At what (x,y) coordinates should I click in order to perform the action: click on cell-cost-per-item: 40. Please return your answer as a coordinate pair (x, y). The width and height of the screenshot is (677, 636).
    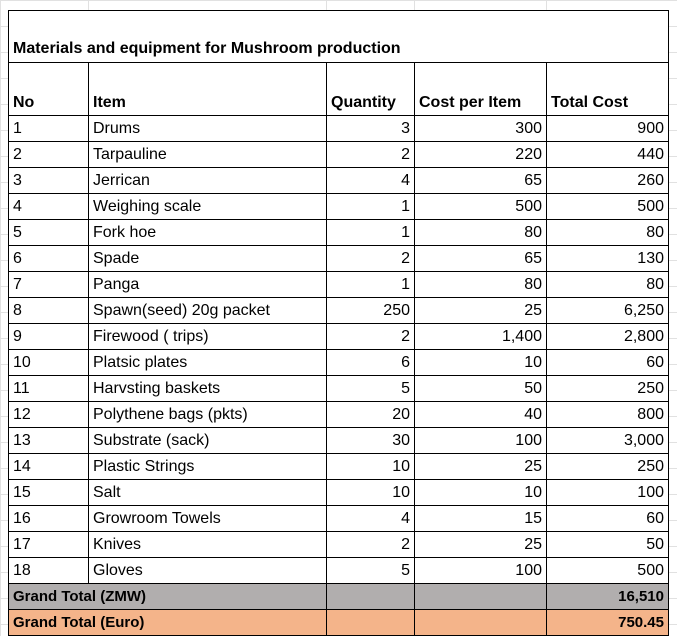
    Looking at the image, I should click on (480, 414).